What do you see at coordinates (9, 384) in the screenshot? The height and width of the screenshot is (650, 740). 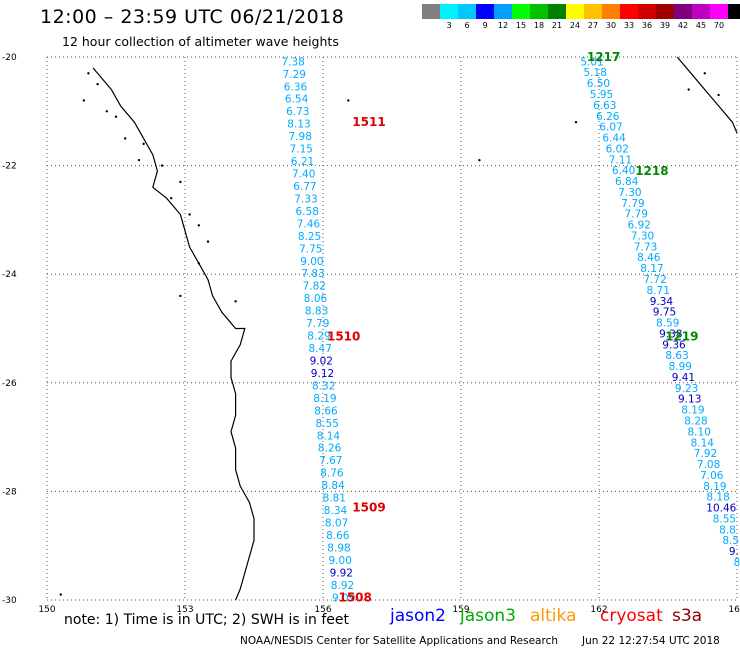 I see `lat-tick-label: -26` at bounding box center [9, 384].